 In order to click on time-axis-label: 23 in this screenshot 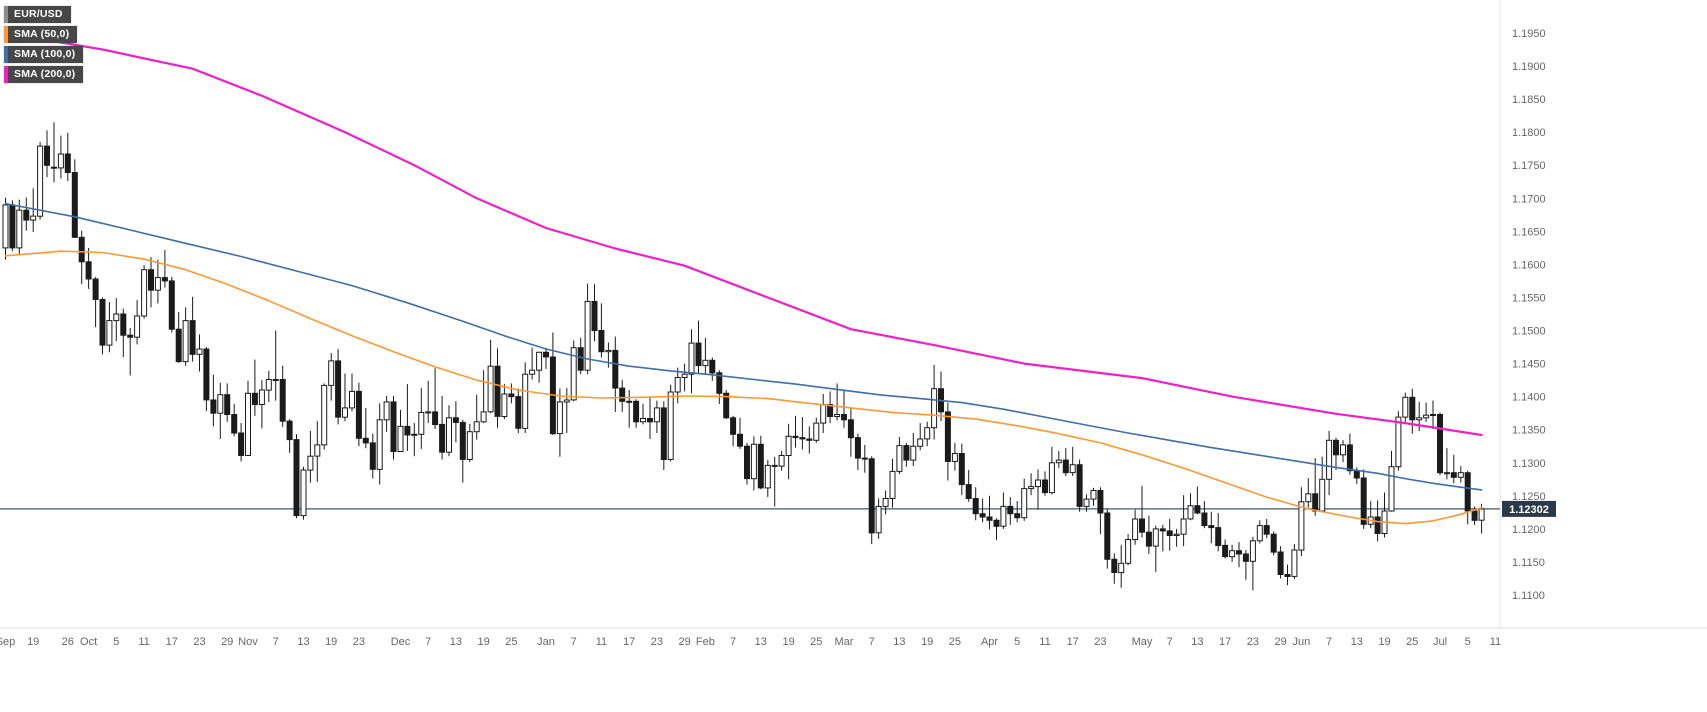, I will do `click(1253, 642)`.